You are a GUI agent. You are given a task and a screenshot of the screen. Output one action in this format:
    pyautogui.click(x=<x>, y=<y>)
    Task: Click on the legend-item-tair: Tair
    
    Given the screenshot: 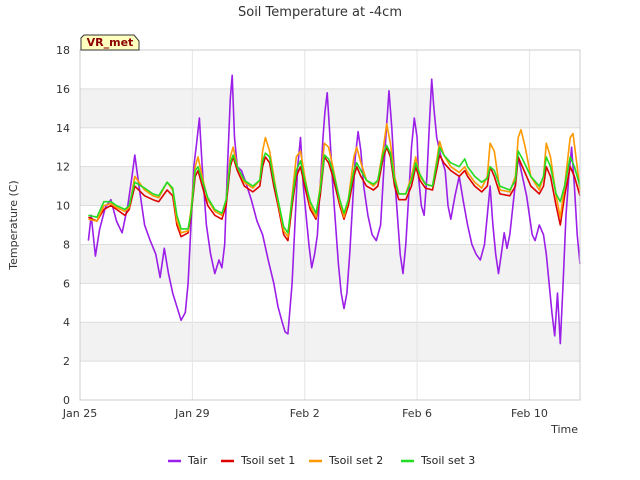 What is the action you would take?
    pyautogui.click(x=188, y=460)
    